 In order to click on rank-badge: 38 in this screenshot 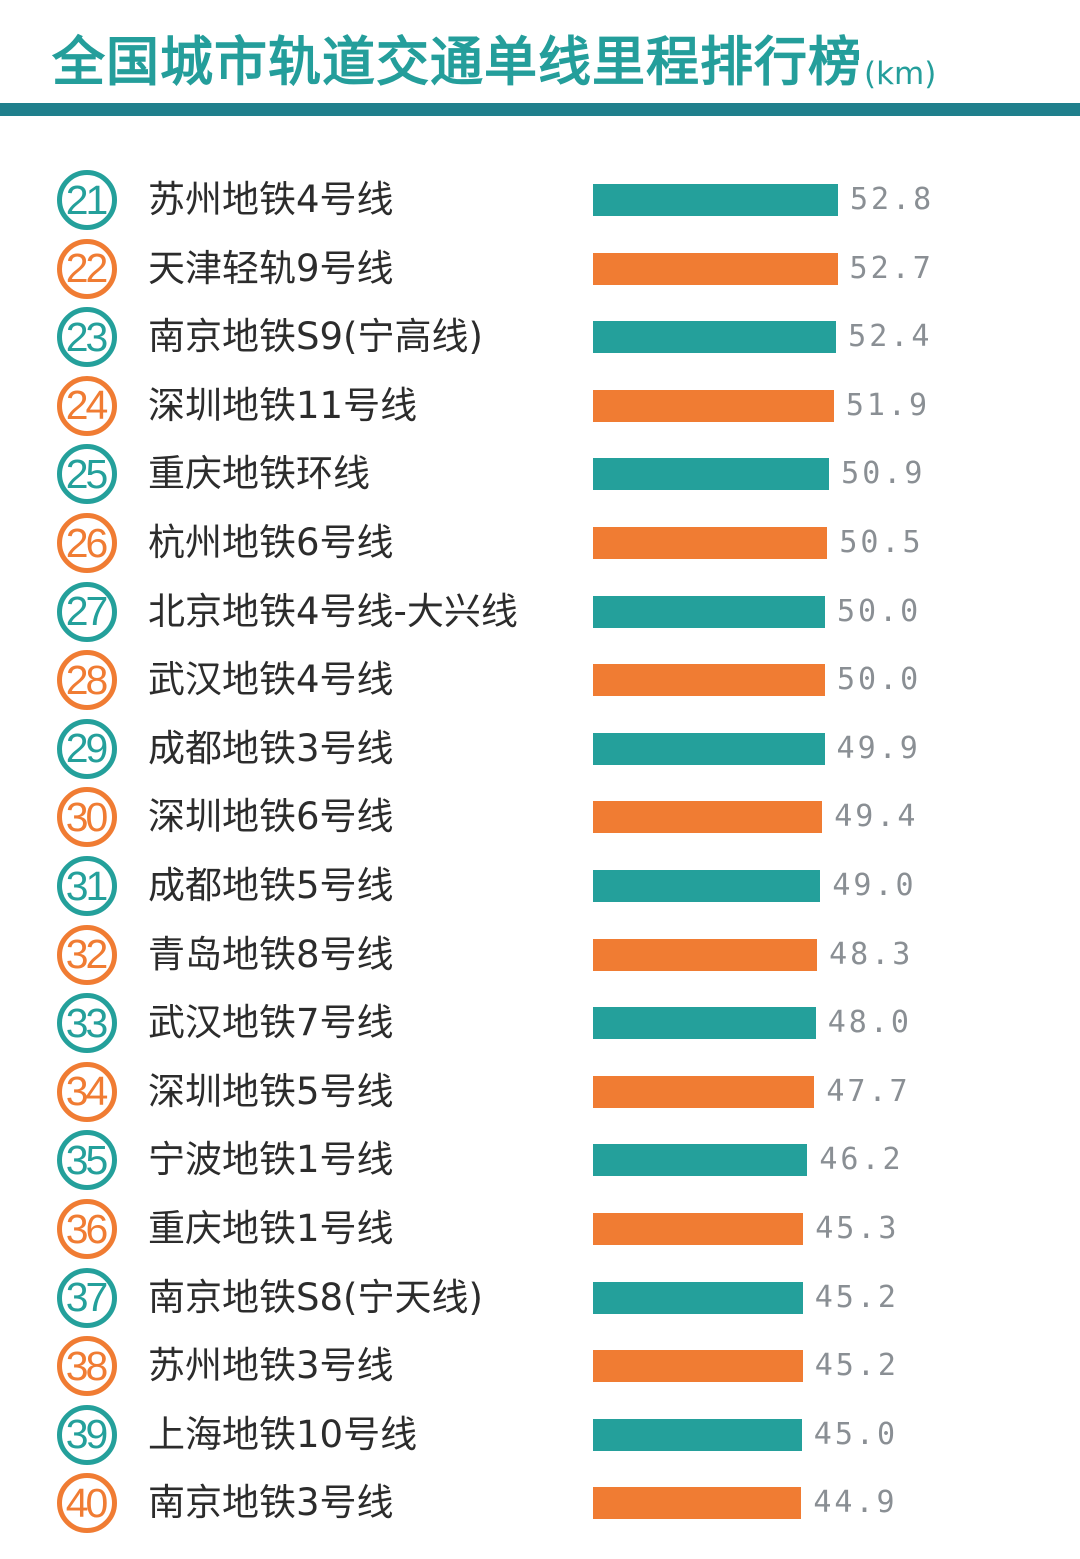, I will do `click(87, 1366)`.